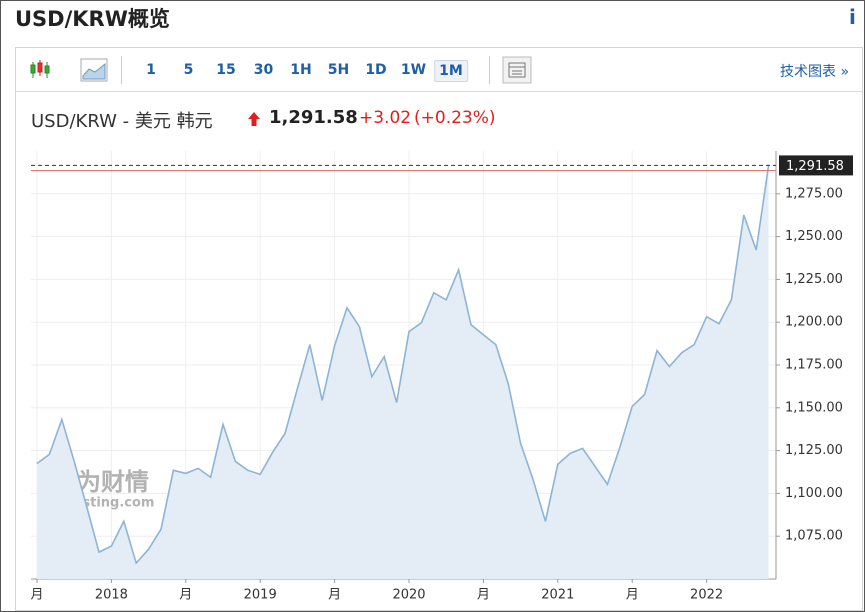 Image resolution: width=865 pixels, height=612 pixels. I want to click on toolbar, so click(439, 70).